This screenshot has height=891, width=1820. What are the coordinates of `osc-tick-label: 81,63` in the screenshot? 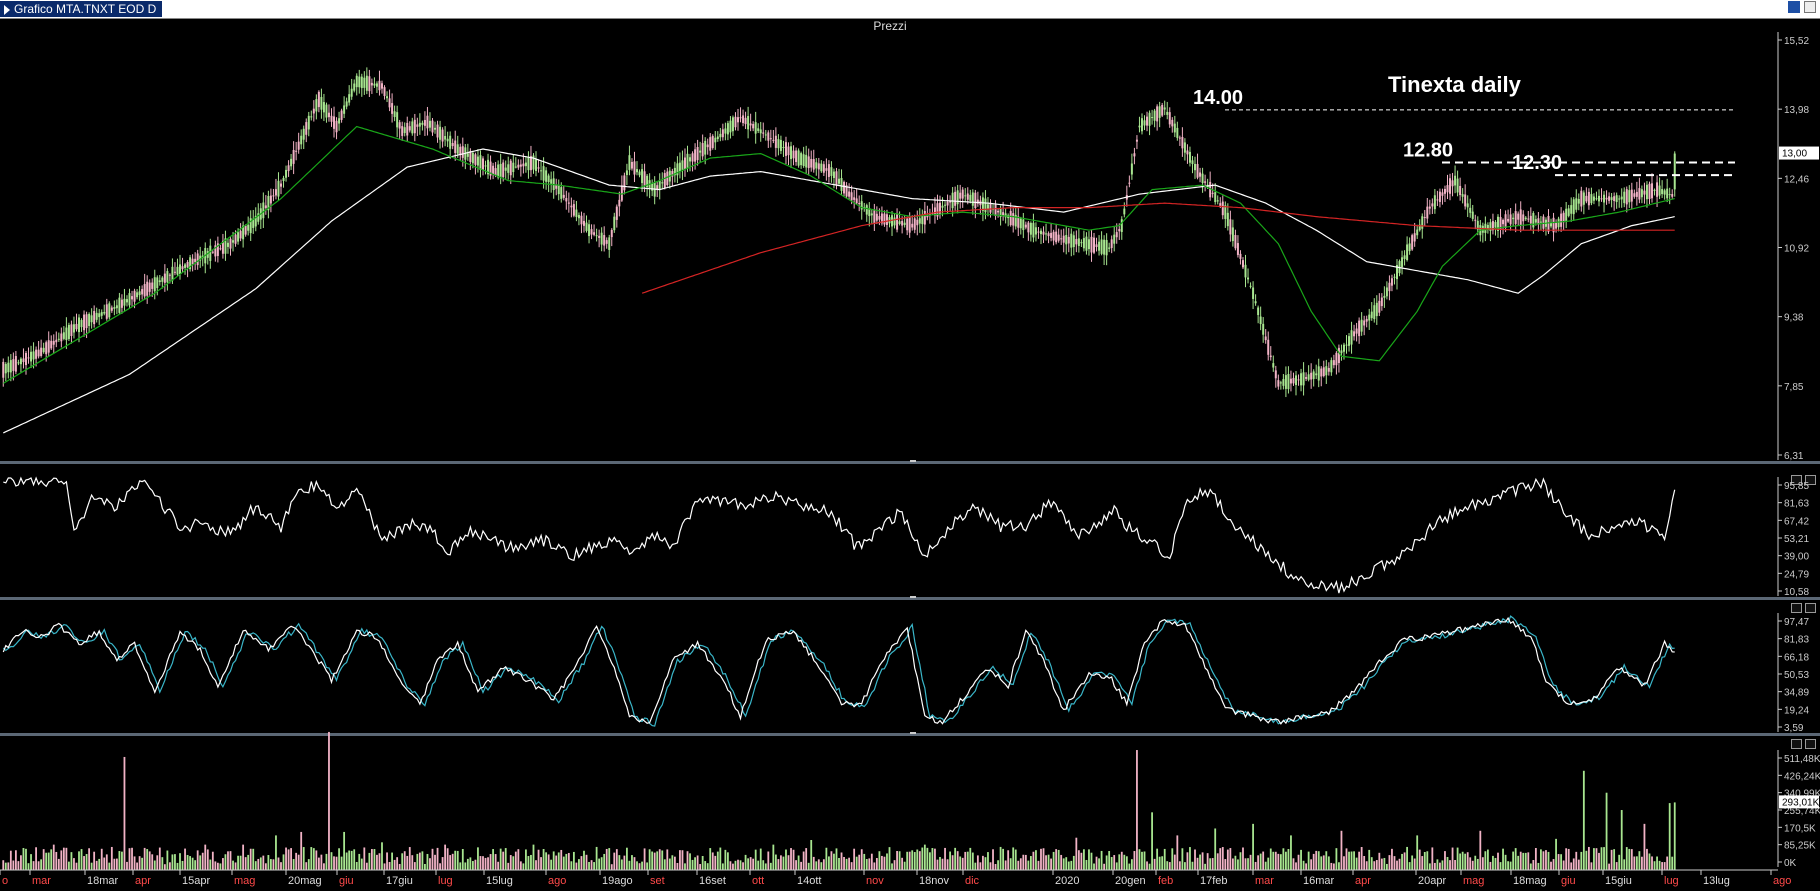 It's located at (1796, 504).